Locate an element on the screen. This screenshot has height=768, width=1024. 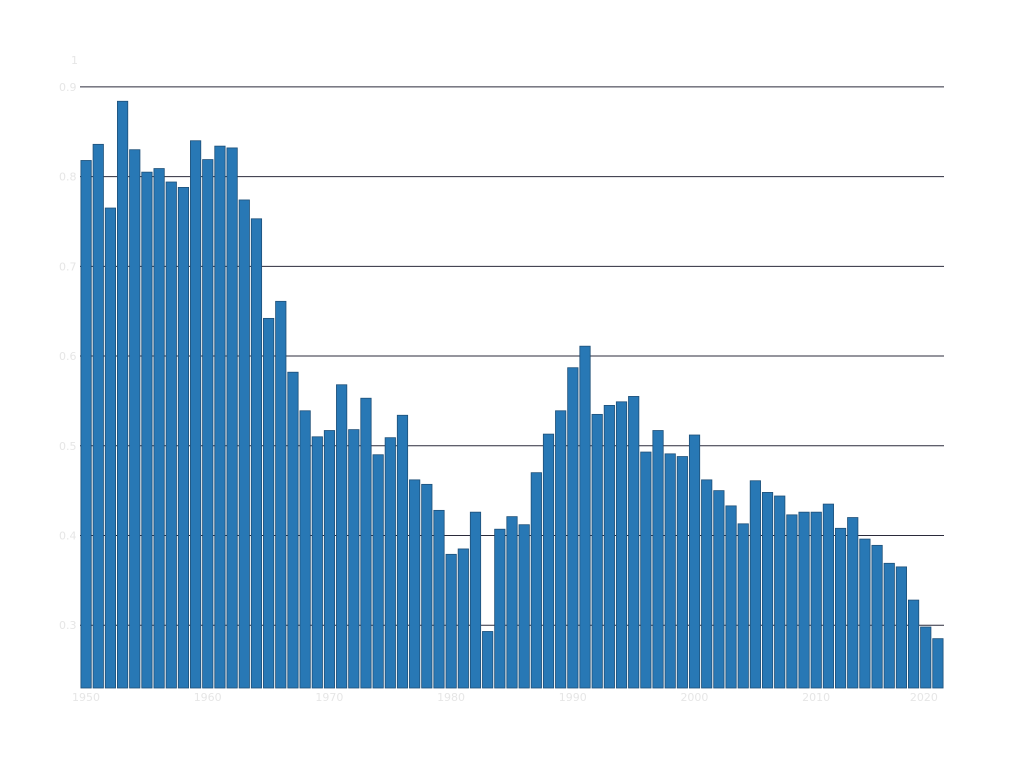
bar-2000 is located at coordinates (694, 561).